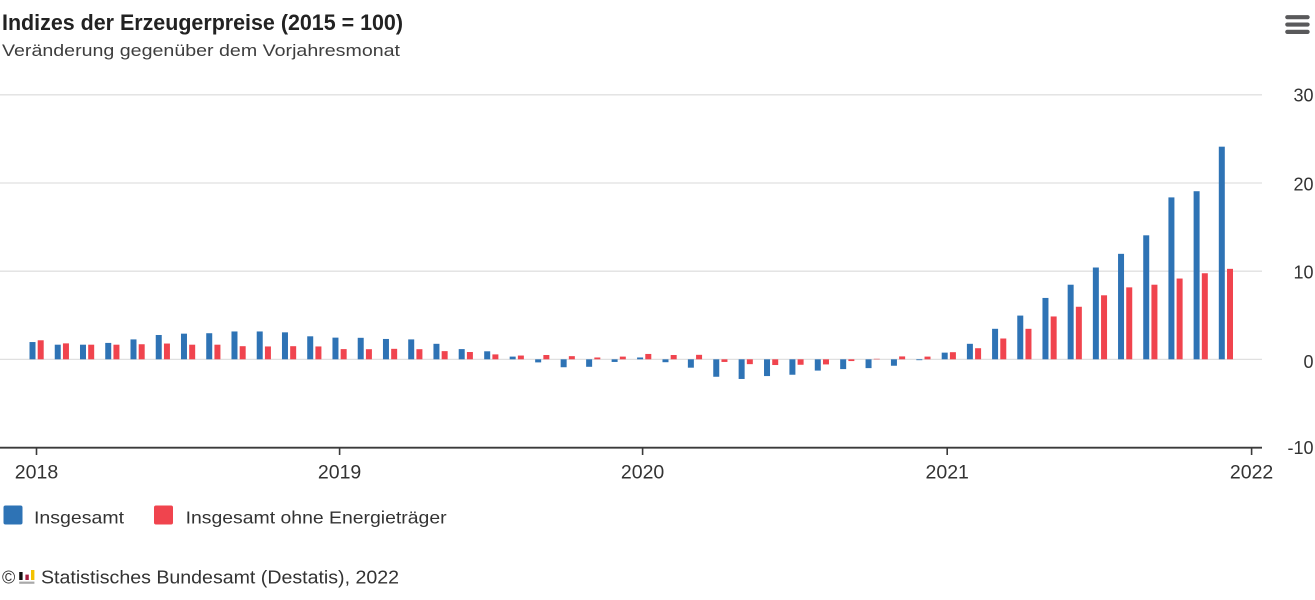  I want to click on svg-text: 10, so click(1303, 273).